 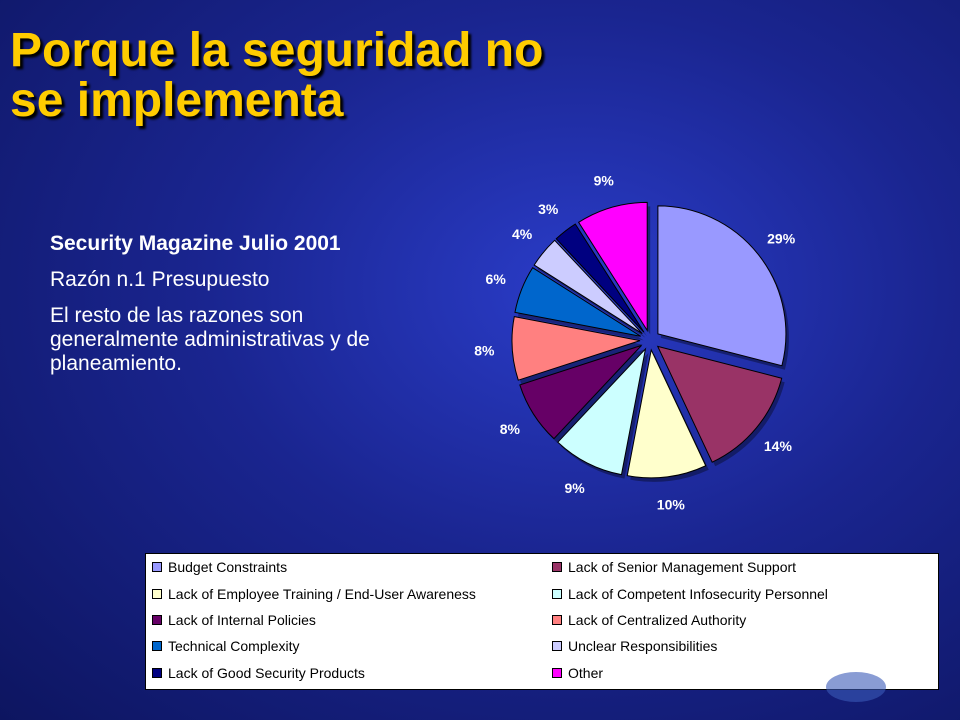 I want to click on legend-label: Lack of Good Security Products, so click(x=266, y=672).